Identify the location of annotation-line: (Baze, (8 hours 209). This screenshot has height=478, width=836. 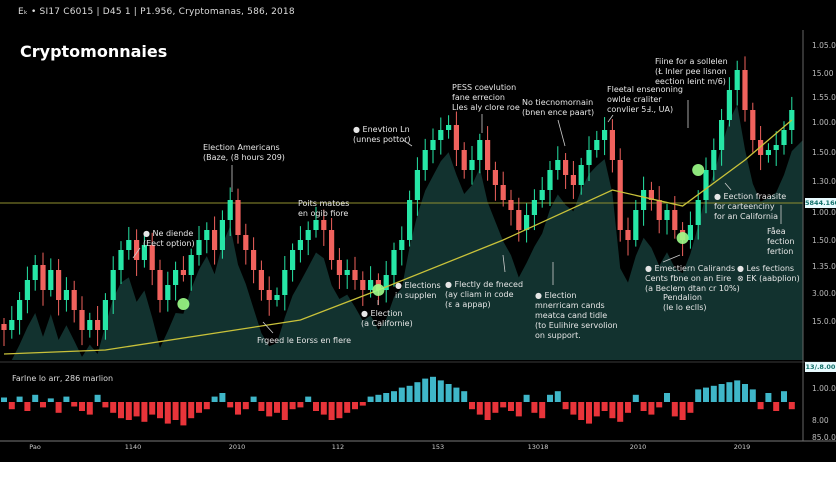
(244, 157).